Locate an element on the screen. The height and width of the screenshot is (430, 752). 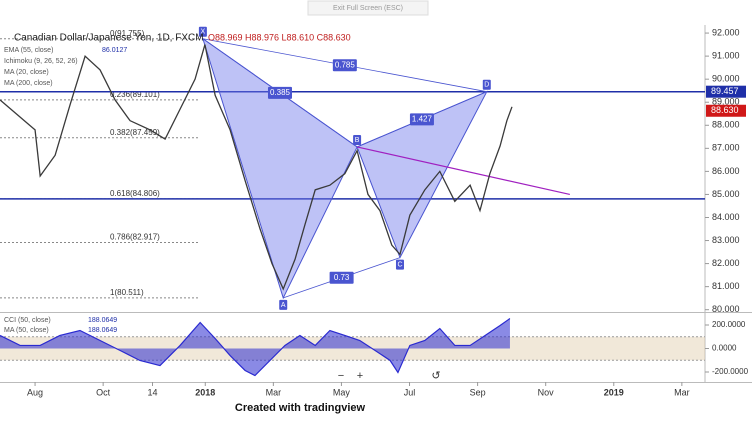
exit-button is located at coordinates (368, 8).